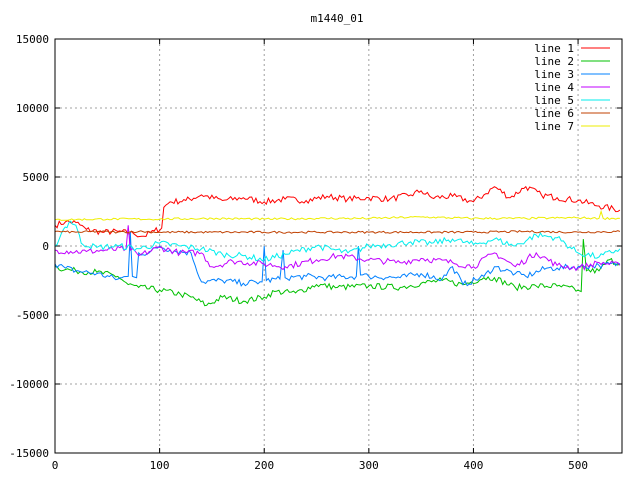 Image resolution: width=640 pixels, height=480 pixels. Describe the element at coordinates (578, 465) in the screenshot. I see `x-tick-label: 500` at that location.